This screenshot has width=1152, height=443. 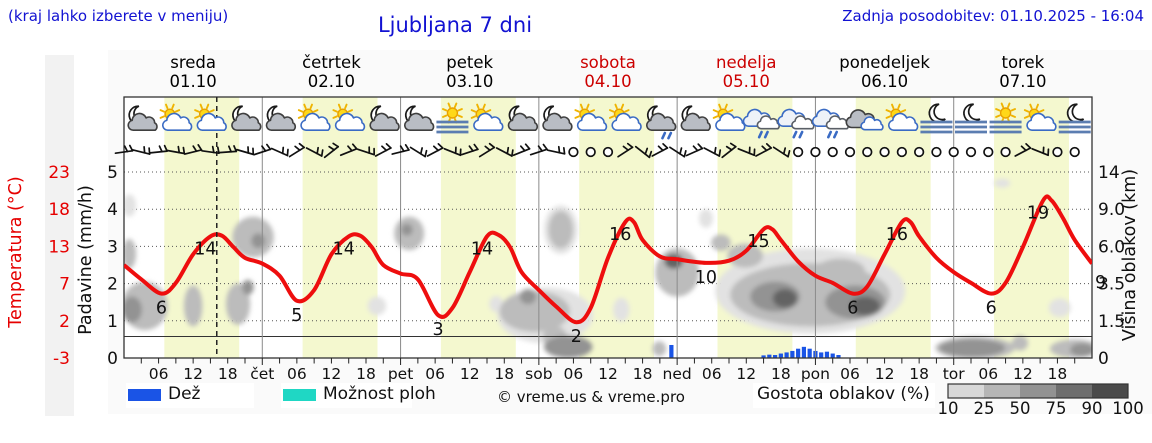 I want to click on daylight-band, so click(x=202, y=227).